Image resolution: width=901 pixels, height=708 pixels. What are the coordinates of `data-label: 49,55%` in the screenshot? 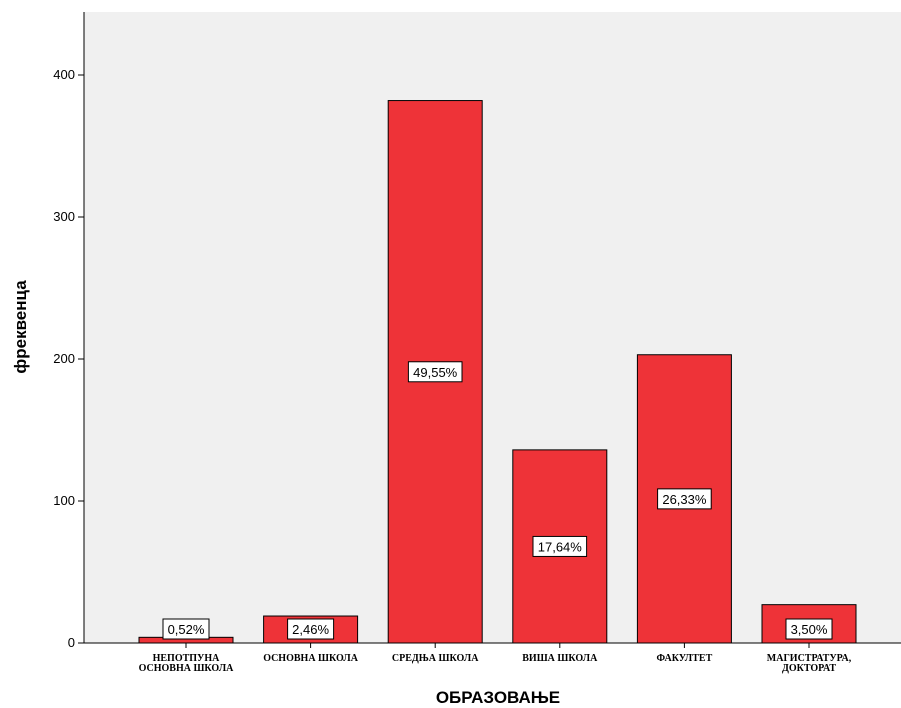 It's located at (435, 372).